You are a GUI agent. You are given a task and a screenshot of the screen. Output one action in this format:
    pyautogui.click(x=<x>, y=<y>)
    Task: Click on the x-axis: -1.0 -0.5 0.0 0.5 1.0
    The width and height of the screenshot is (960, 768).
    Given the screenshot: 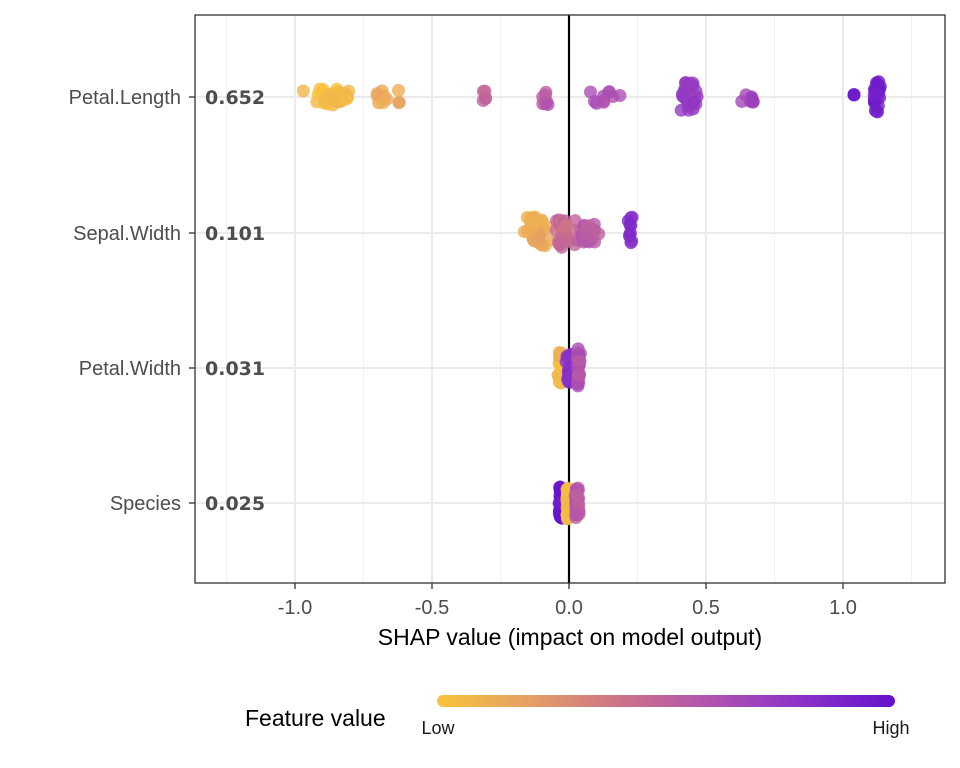 What is the action you would take?
    pyautogui.click(x=567, y=601)
    